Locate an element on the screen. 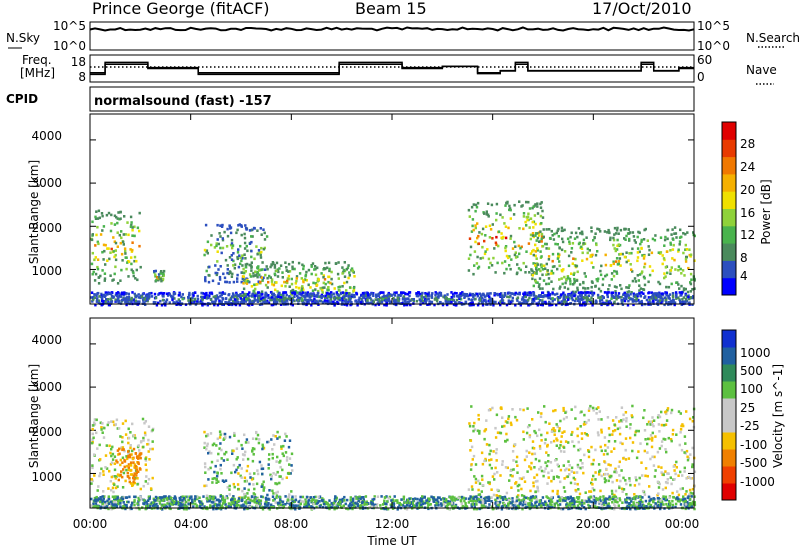  power-colorbar-band is located at coordinates (729, 252).